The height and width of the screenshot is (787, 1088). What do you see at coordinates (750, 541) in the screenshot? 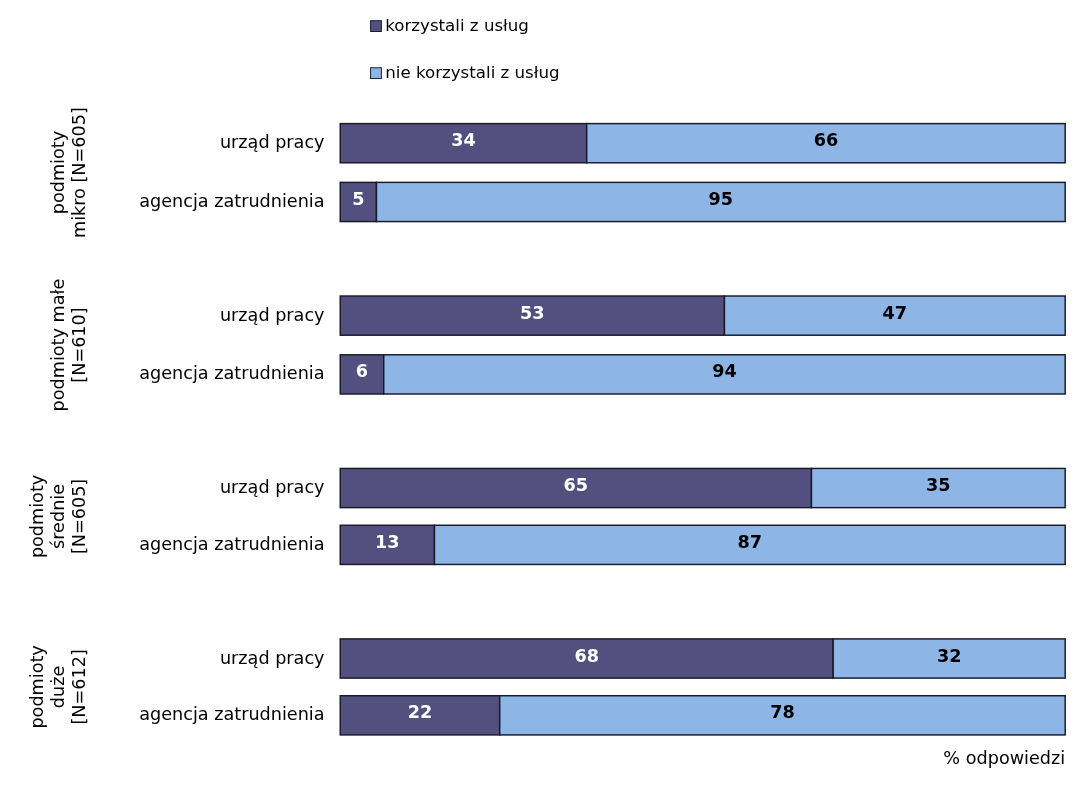
I see `data-label: 87` at bounding box center [750, 541].